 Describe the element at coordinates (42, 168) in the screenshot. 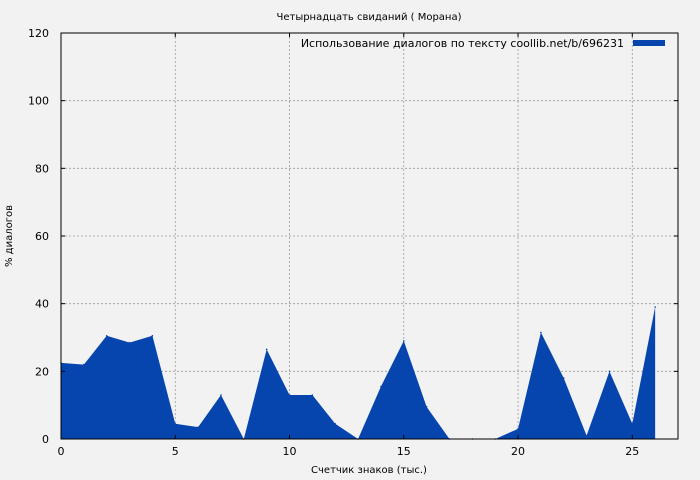

I see `y-tick-label: 80` at that location.